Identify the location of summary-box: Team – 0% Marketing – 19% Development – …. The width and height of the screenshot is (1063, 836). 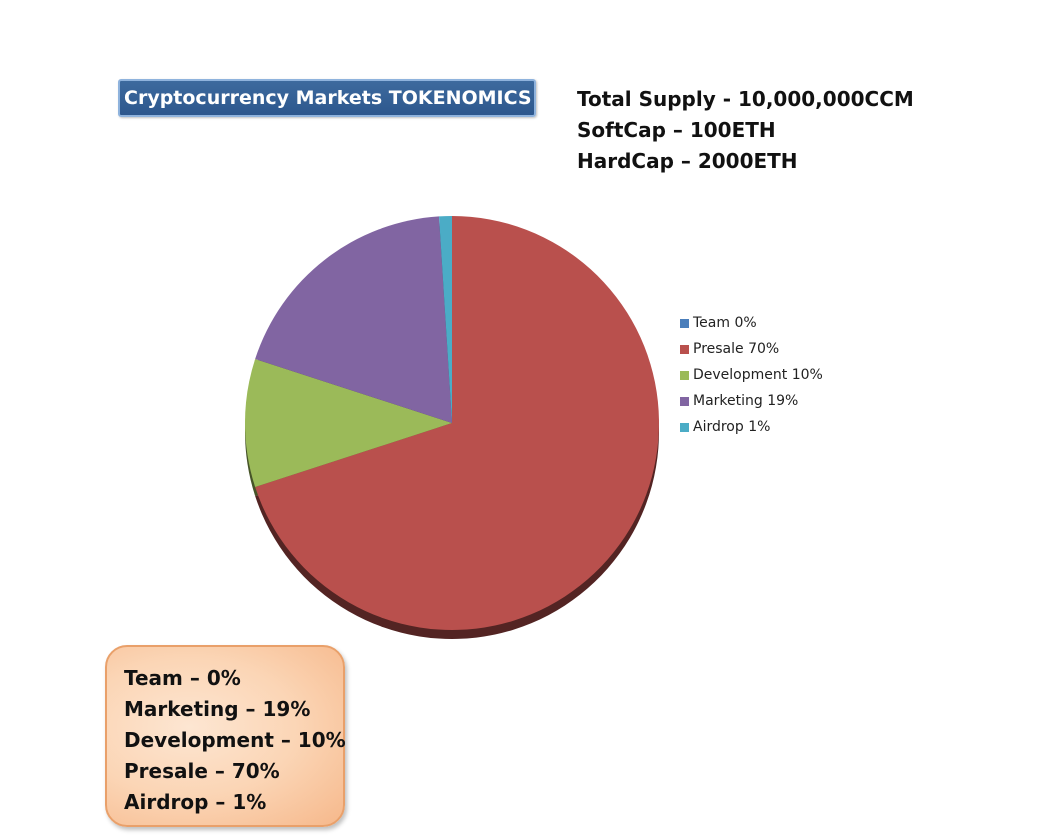
(225, 736).